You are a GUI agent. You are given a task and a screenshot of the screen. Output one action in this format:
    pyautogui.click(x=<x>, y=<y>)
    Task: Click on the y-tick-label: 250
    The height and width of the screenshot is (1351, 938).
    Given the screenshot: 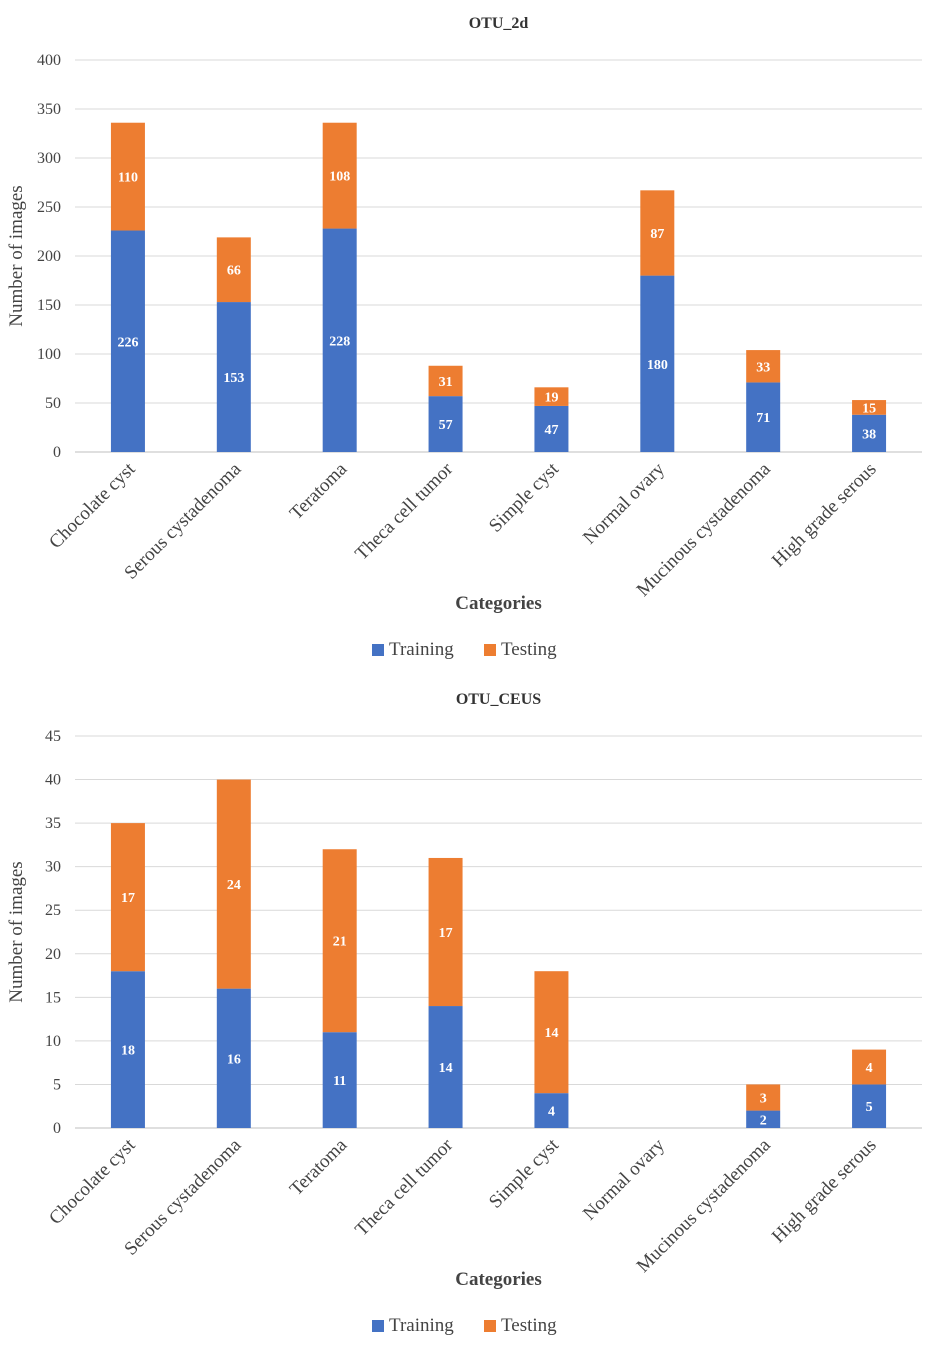 What is the action you would take?
    pyautogui.click(x=49, y=207)
    